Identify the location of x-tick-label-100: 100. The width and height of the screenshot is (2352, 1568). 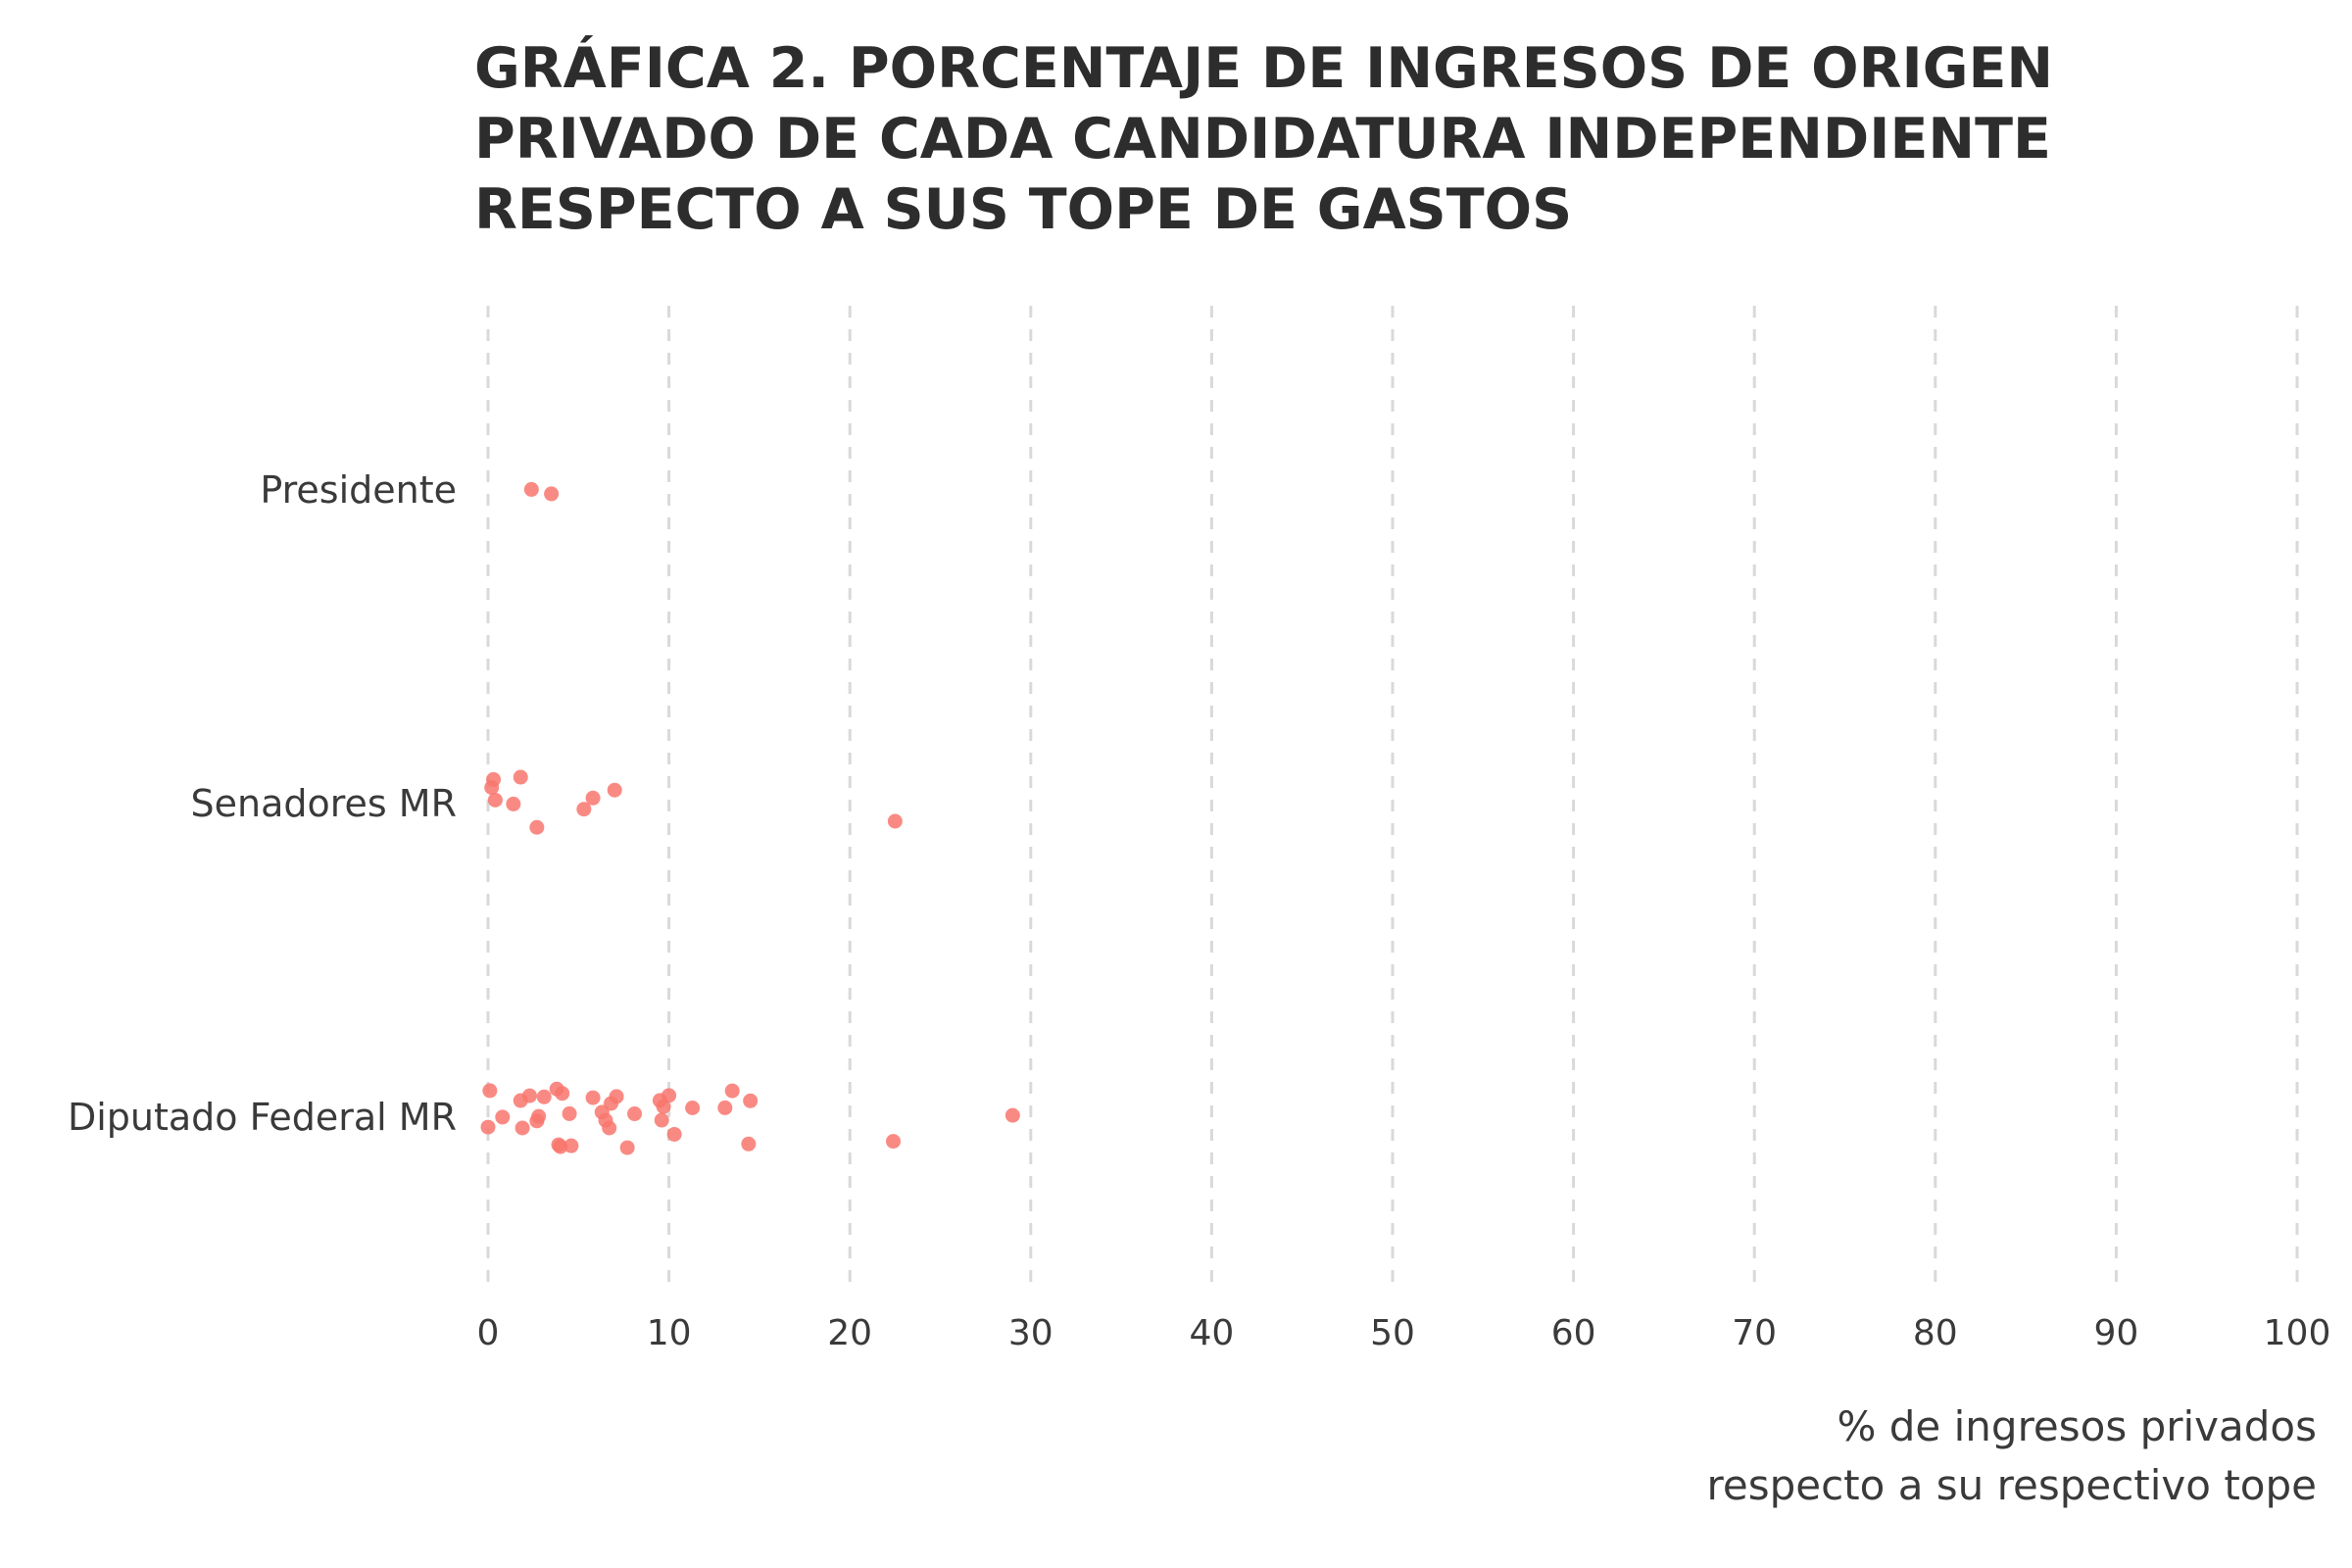
(2297, 1333).